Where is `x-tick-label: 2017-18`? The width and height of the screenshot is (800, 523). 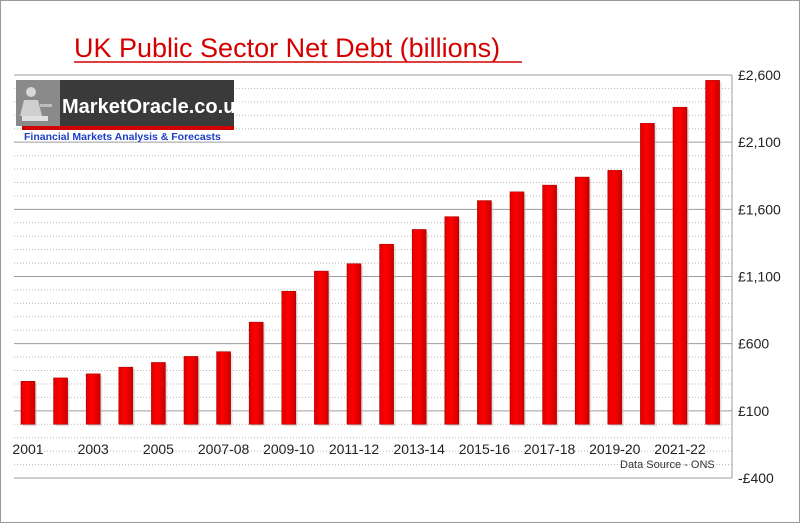 x-tick-label: 2017-18 is located at coordinates (550, 449).